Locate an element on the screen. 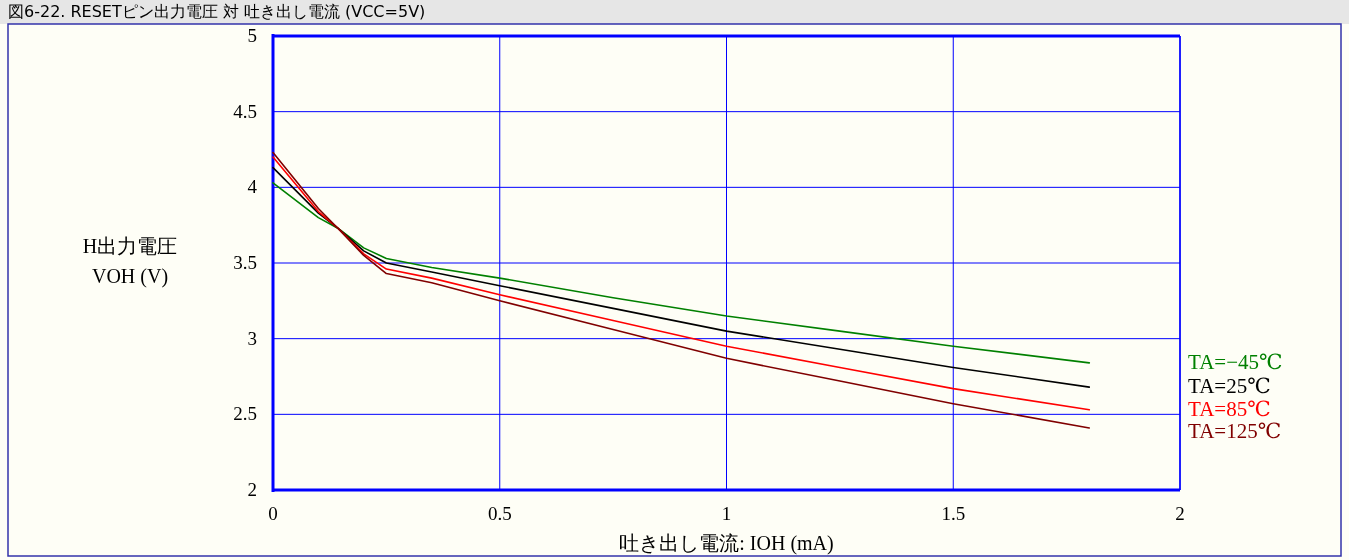 The height and width of the screenshot is (560, 1349). text: TA=−45℃ is located at coordinates (1235, 361).